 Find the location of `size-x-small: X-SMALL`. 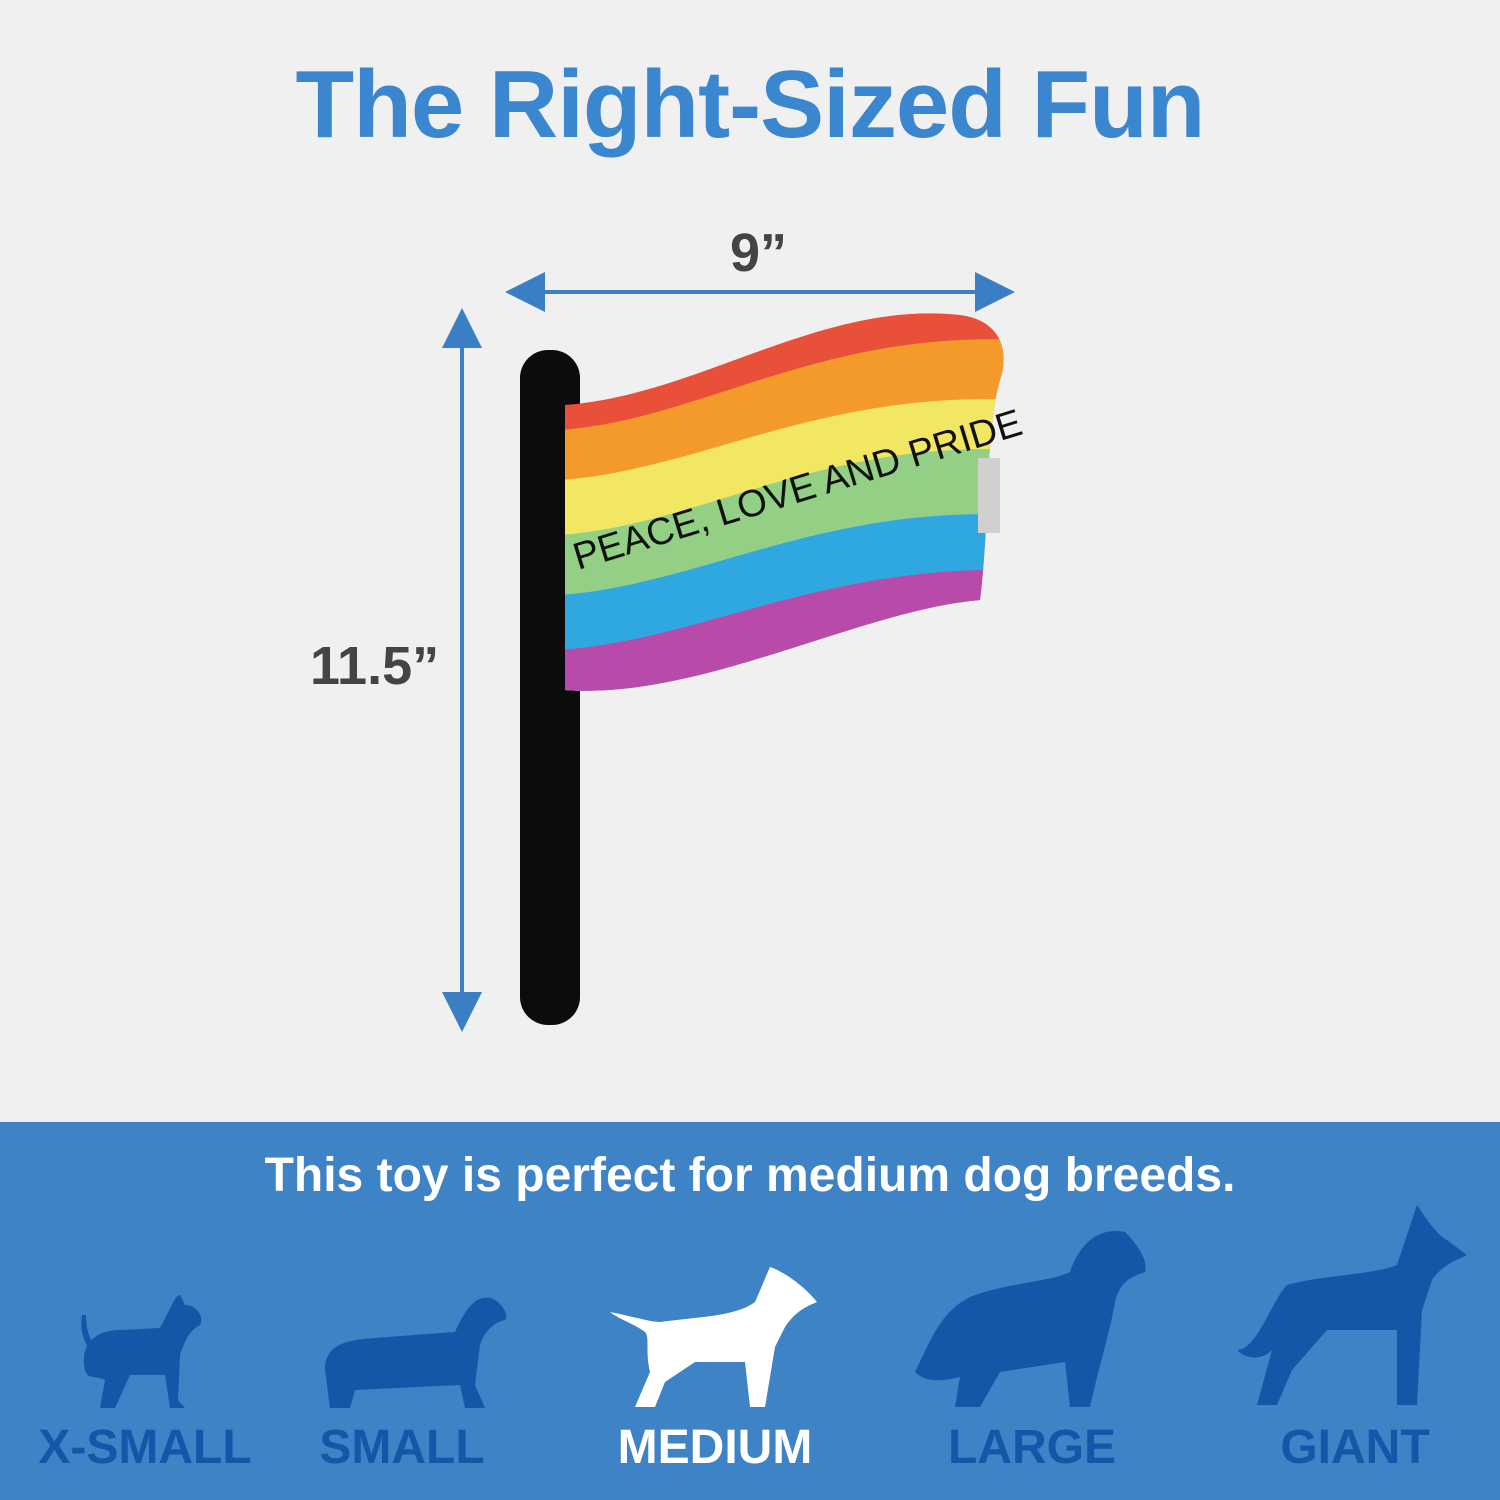

size-x-small: X-SMALL is located at coordinates (145, 1447).